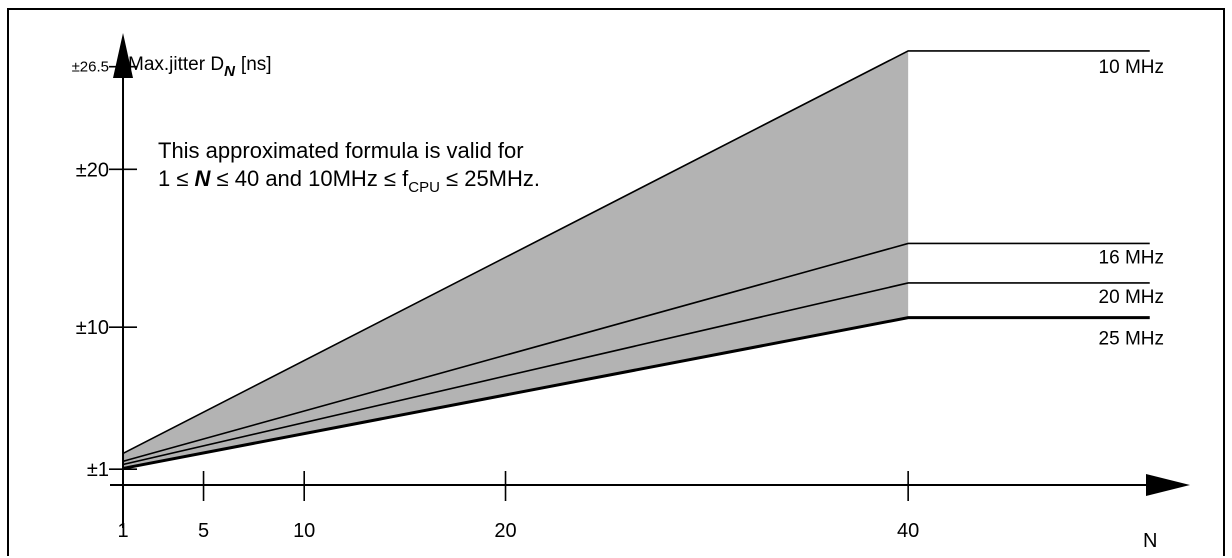 This screenshot has height=558, width=1232. What do you see at coordinates (1131, 67) in the screenshot?
I see `series-label-10-mhz: 10 MHz` at bounding box center [1131, 67].